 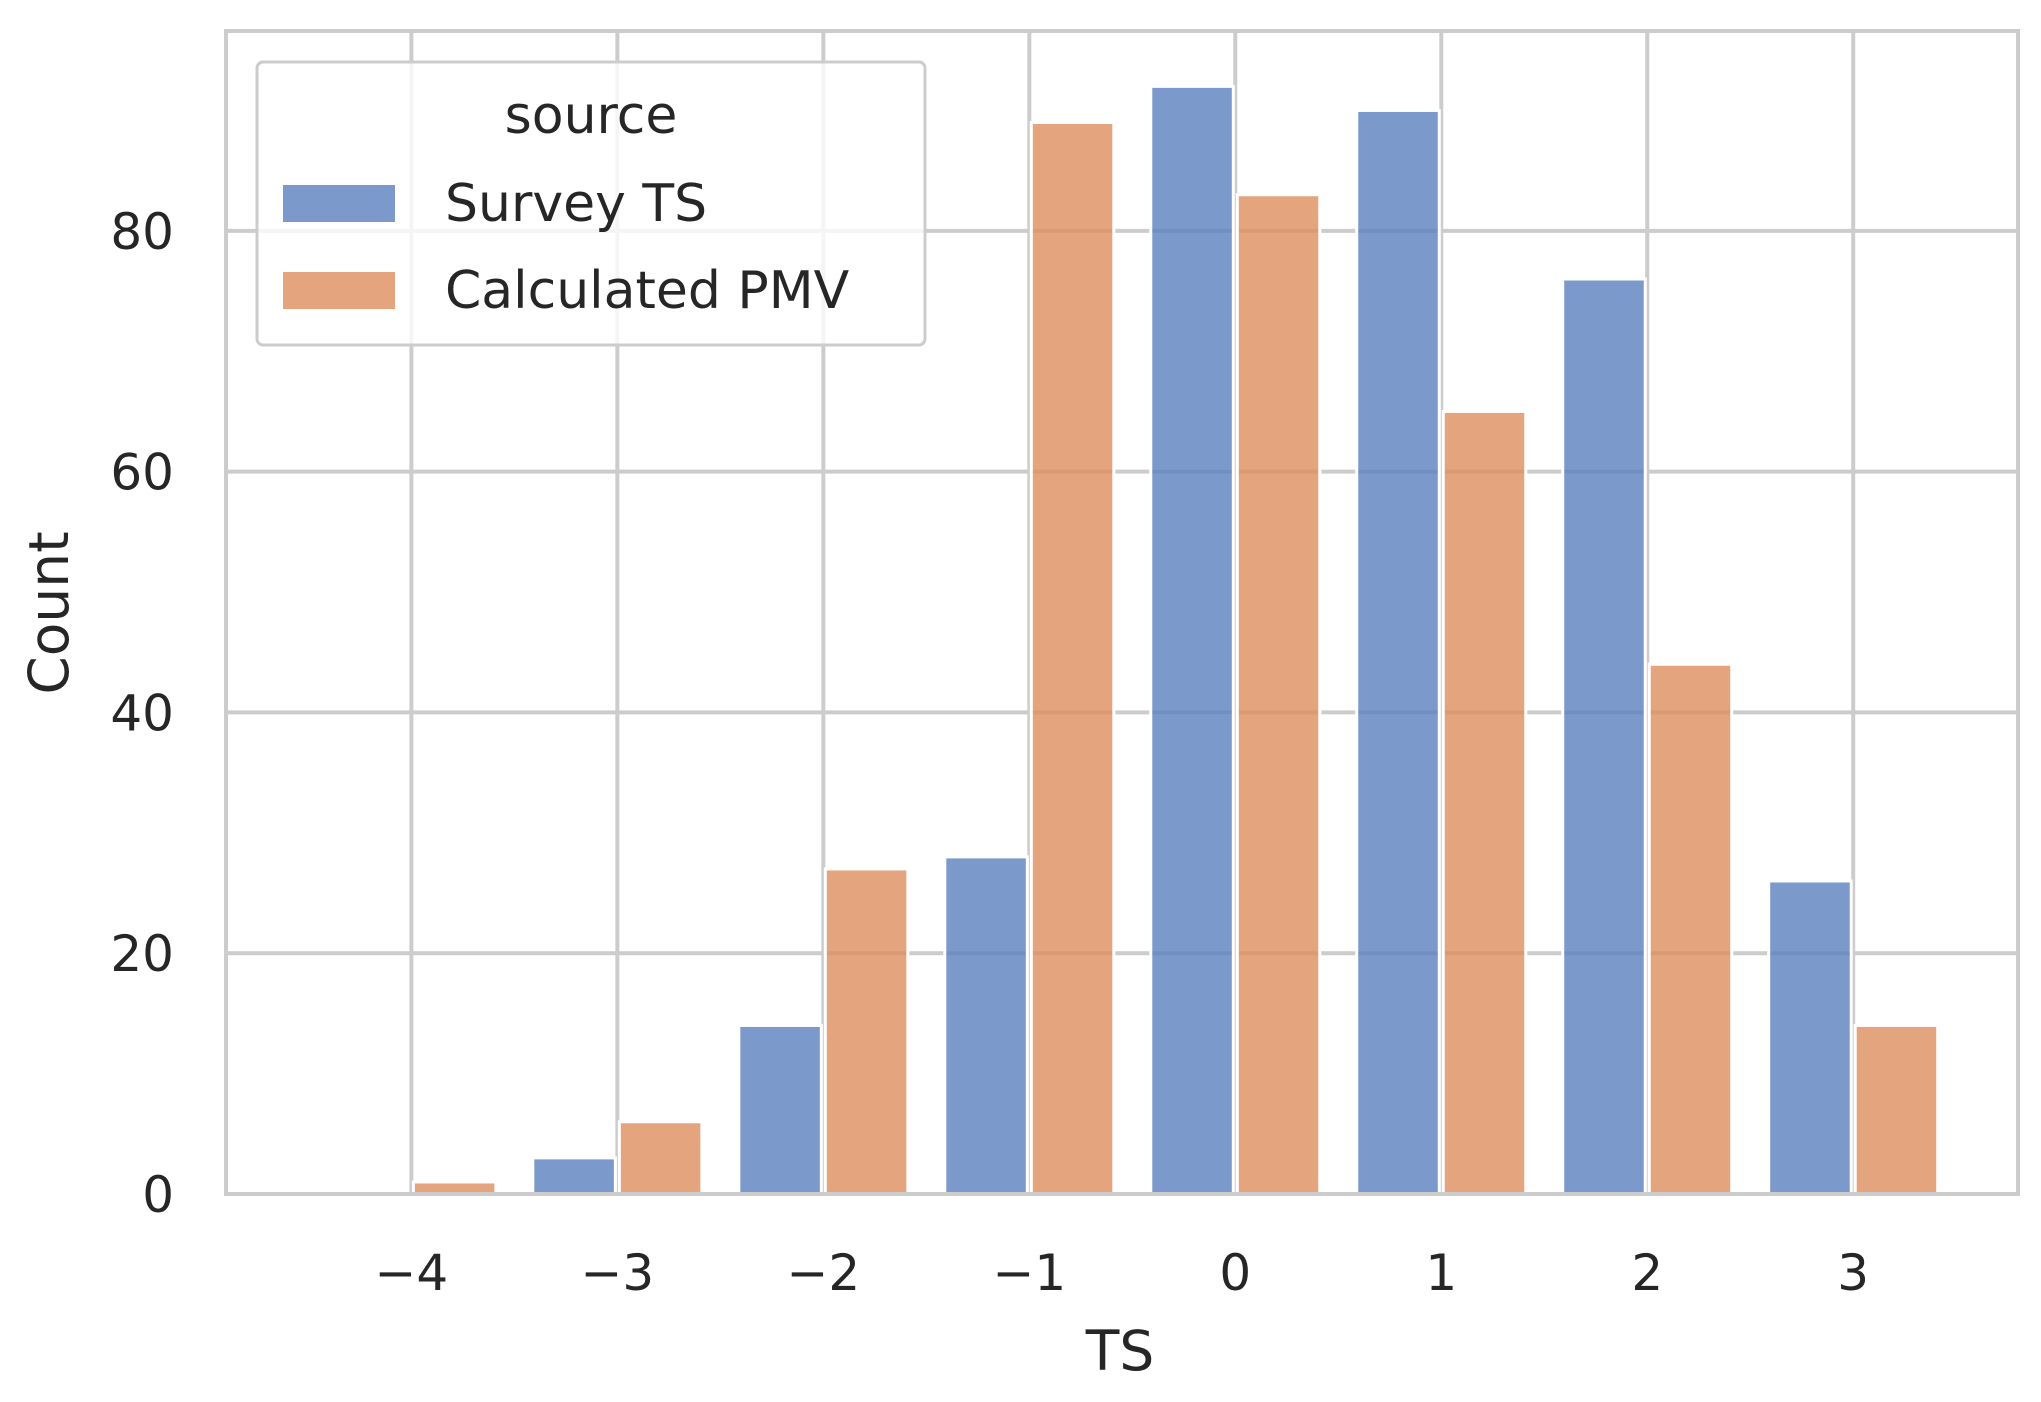 I want to click on x-tick-label: 0, so click(x=1235, y=1273).